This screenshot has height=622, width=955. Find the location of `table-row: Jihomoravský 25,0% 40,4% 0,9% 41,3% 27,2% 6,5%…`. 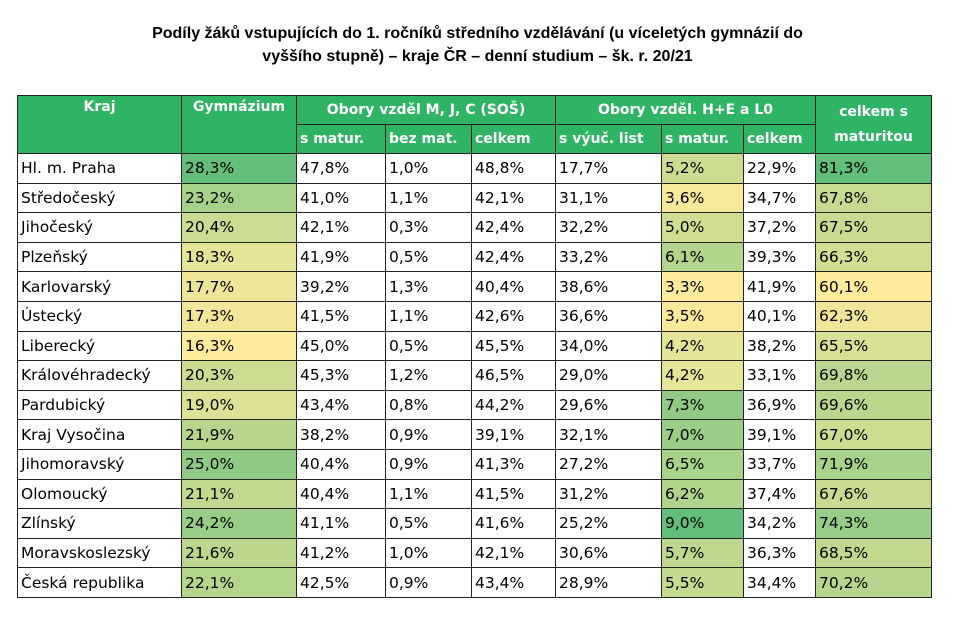

table-row: Jihomoravský 25,0% 40,4% 0,9% 41,3% 27,2% 6,5%… is located at coordinates (474, 464).